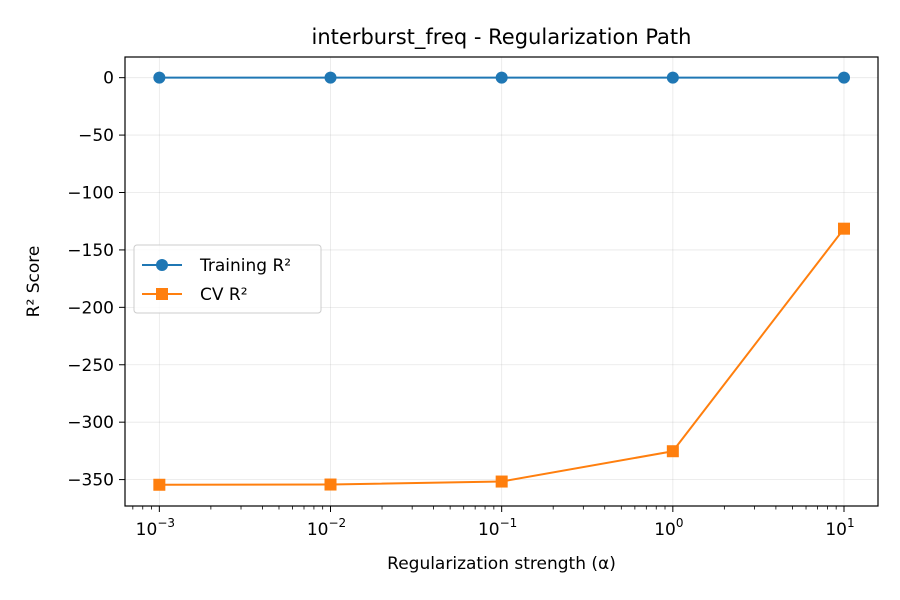 The image size is (900, 600). What do you see at coordinates (90, 481) in the screenshot?
I see `y-tick-label: −350` at bounding box center [90, 481].